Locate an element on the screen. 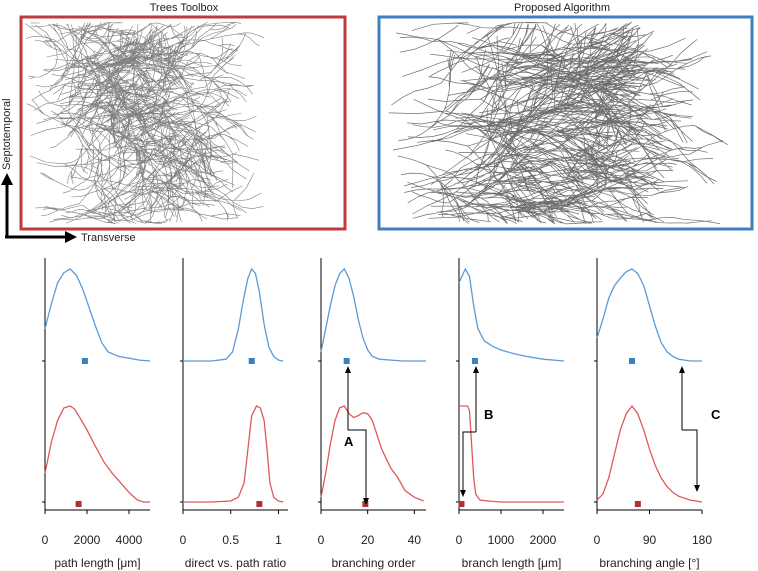 The width and height of the screenshot is (758, 571). dendrite-paths is located at coordinates (144, 123).